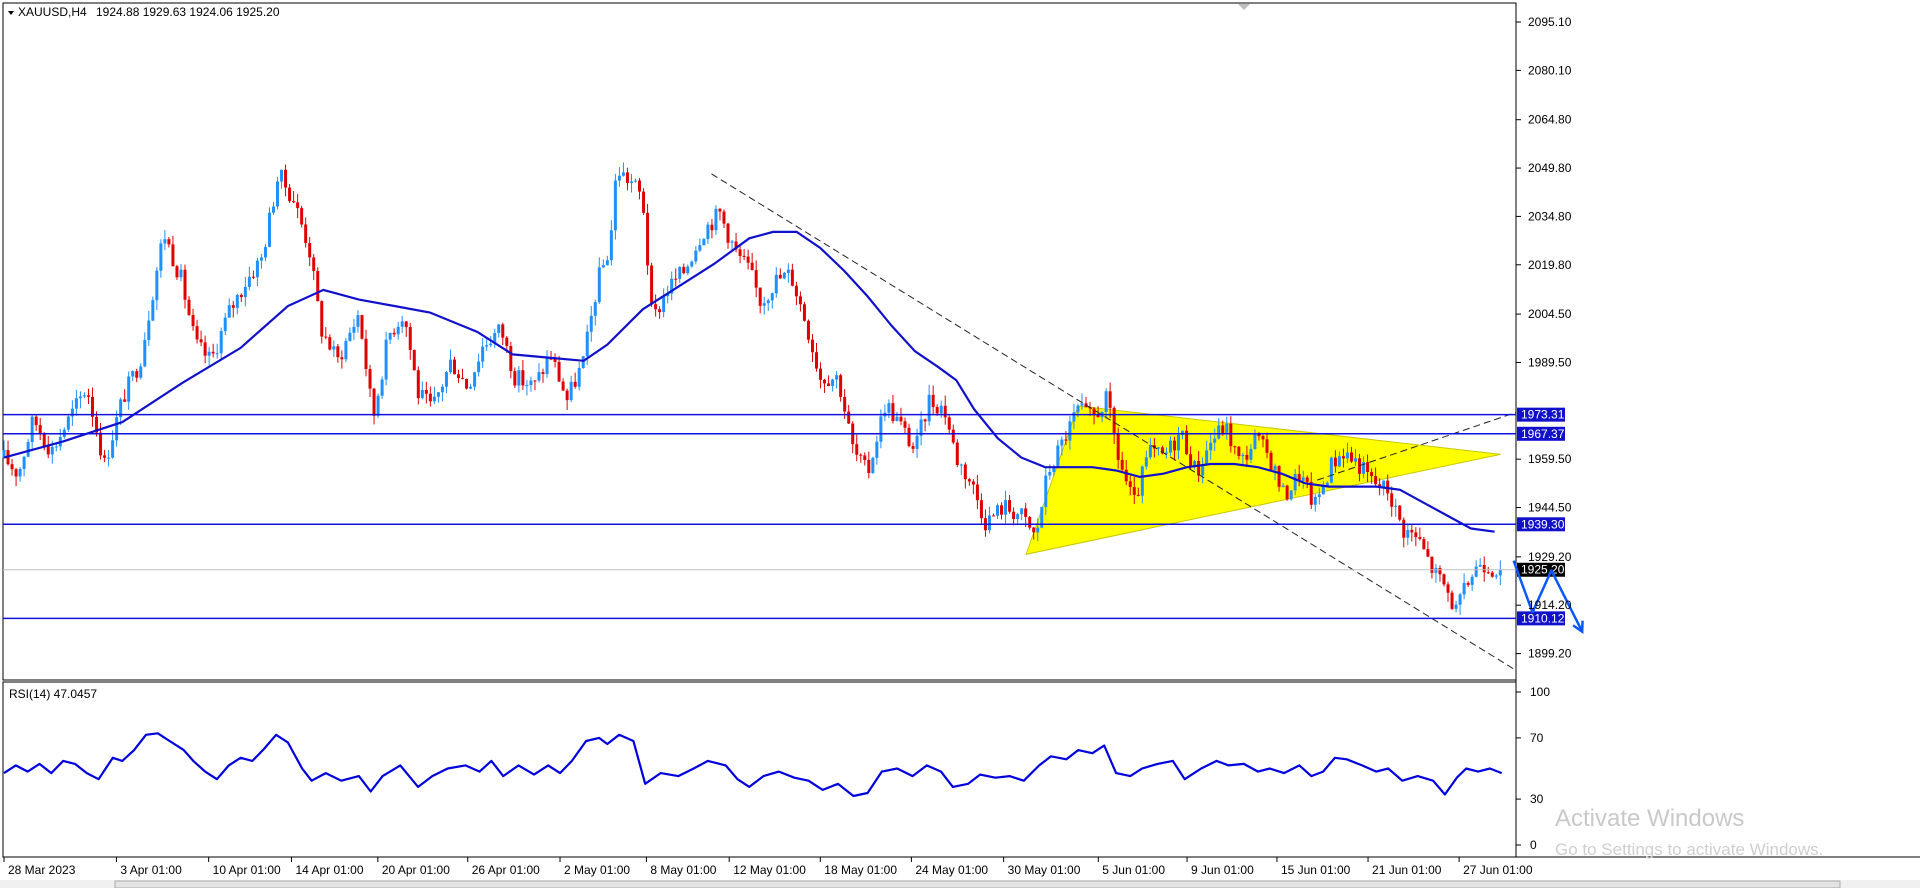 The height and width of the screenshot is (888, 1920). I want to click on time-tick-label: 18 May 01:00, so click(860, 870).